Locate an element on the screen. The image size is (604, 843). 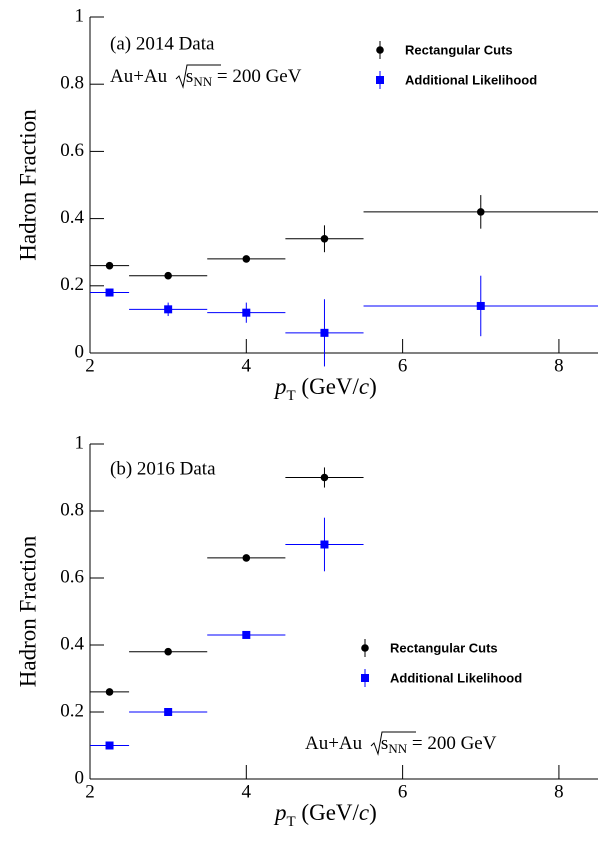
panel-label: (a) 2014 Data is located at coordinates (162, 43).